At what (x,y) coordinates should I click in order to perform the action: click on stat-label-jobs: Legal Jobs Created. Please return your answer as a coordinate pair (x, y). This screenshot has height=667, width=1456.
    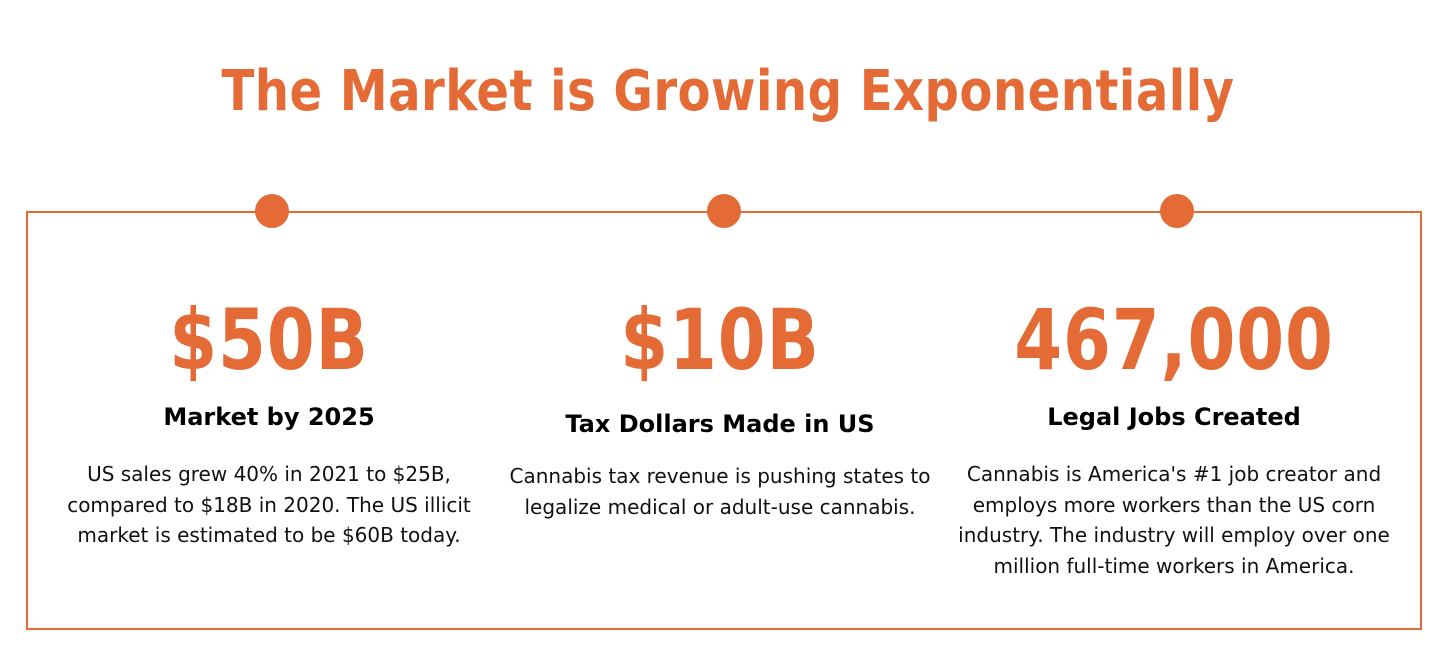
    Looking at the image, I should click on (1174, 417).